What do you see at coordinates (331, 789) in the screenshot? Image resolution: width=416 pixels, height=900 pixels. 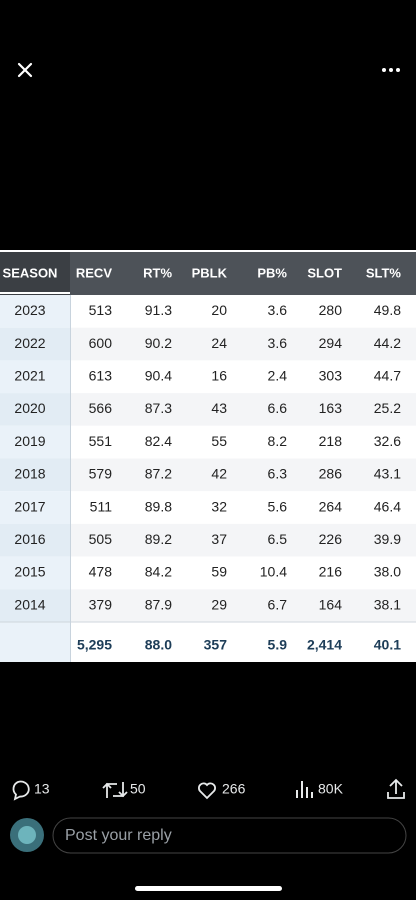 I see `view-count: 80K` at bounding box center [331, 789].